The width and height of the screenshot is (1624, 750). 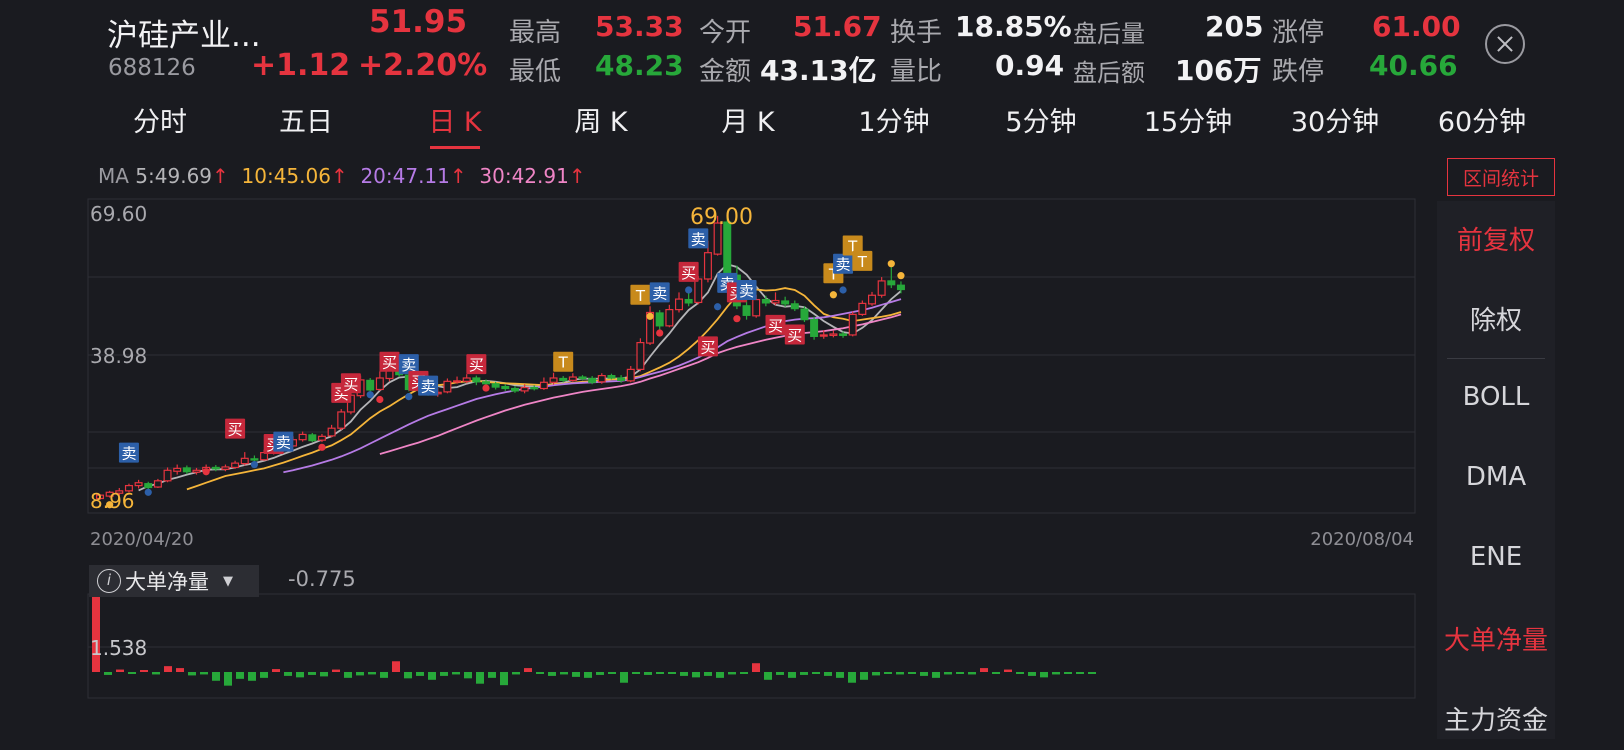 What do you see at coordinates (160, 122) in the screenshot?
I see `tab-fenshi: 分时` at bounding box center [160, 122].